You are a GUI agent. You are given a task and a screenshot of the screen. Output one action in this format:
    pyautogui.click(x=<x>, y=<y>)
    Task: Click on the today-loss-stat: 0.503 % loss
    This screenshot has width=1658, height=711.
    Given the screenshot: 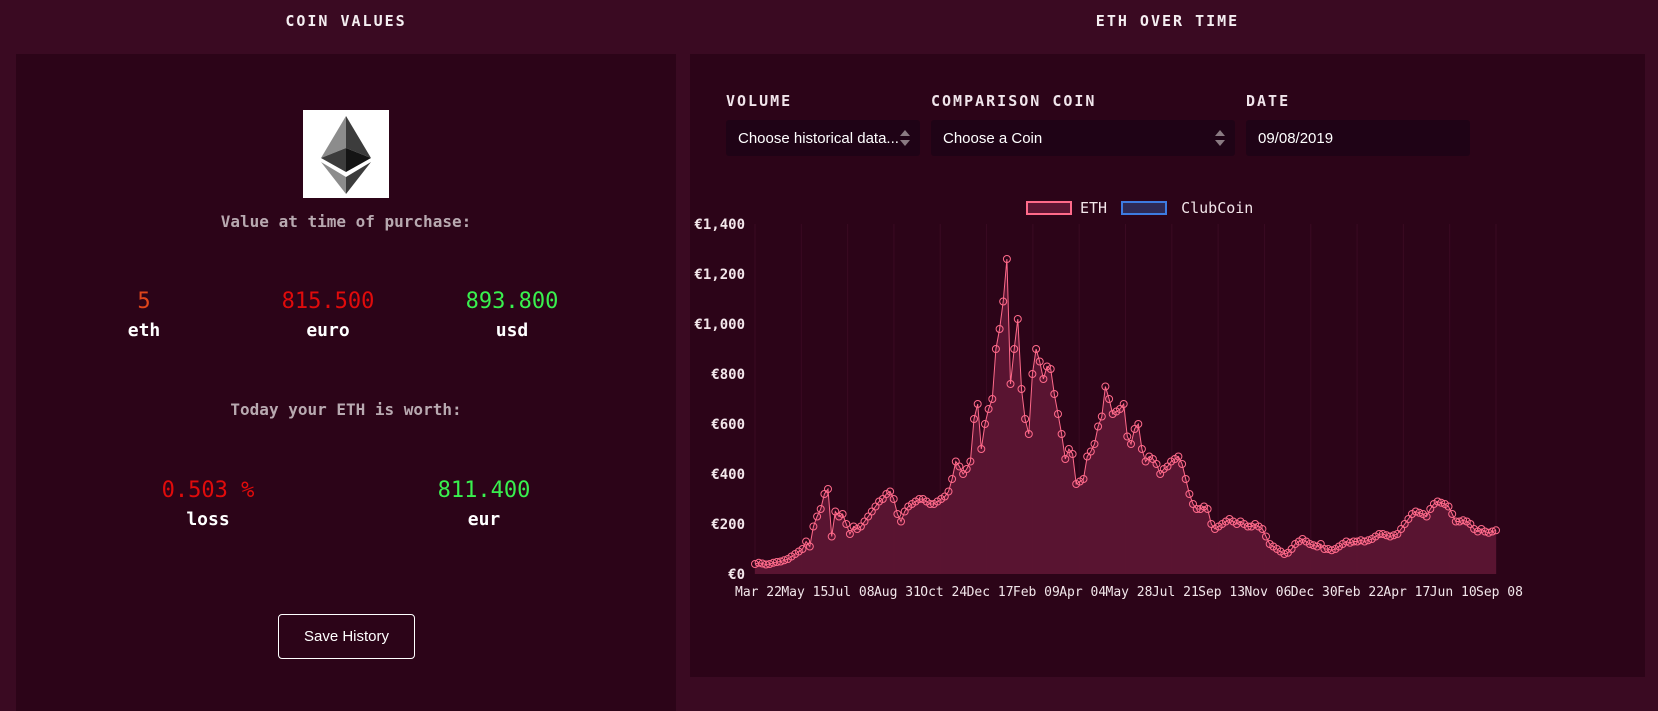 What is the action you would take?
    pyautogui.click(x=208, y=504)
    